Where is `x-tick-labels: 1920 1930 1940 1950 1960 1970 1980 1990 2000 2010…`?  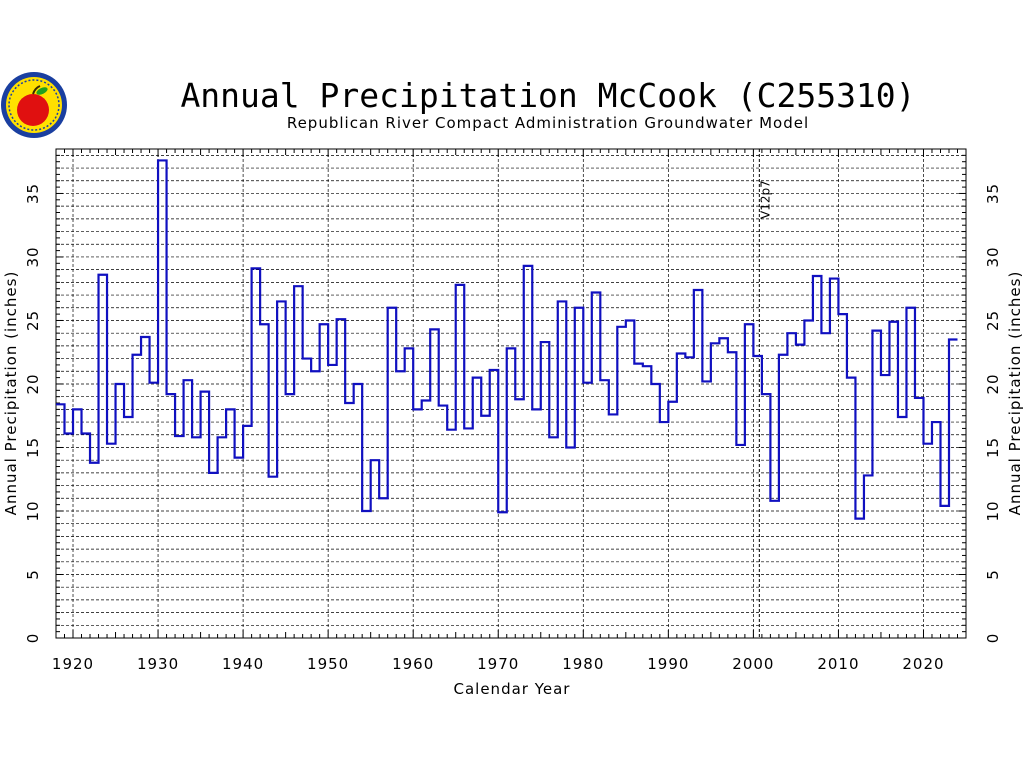
x-tick-labels: 1920 1930 1940 1950 1960 1970 1980 1990 2000 2010… is located at coordinates (498, 664).